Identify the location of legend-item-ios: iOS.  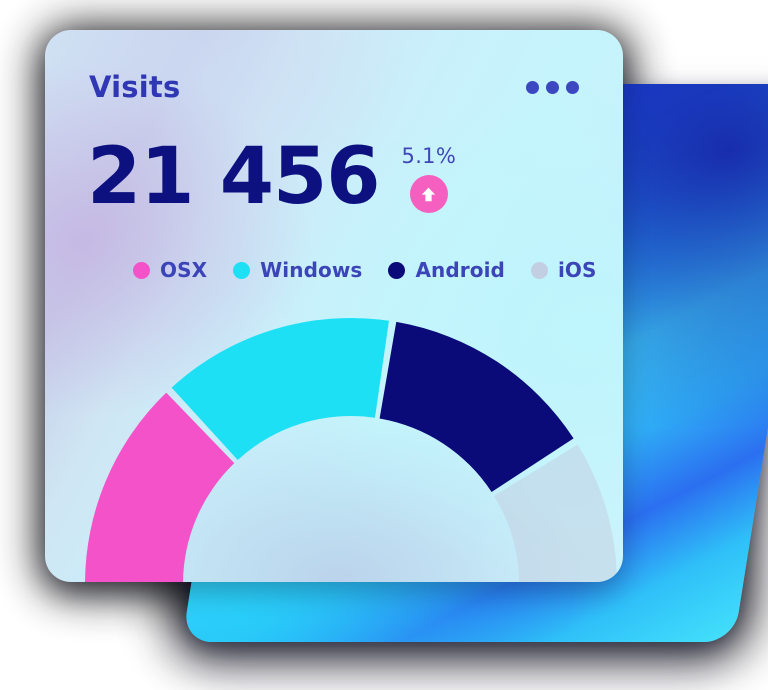
(563, 270).